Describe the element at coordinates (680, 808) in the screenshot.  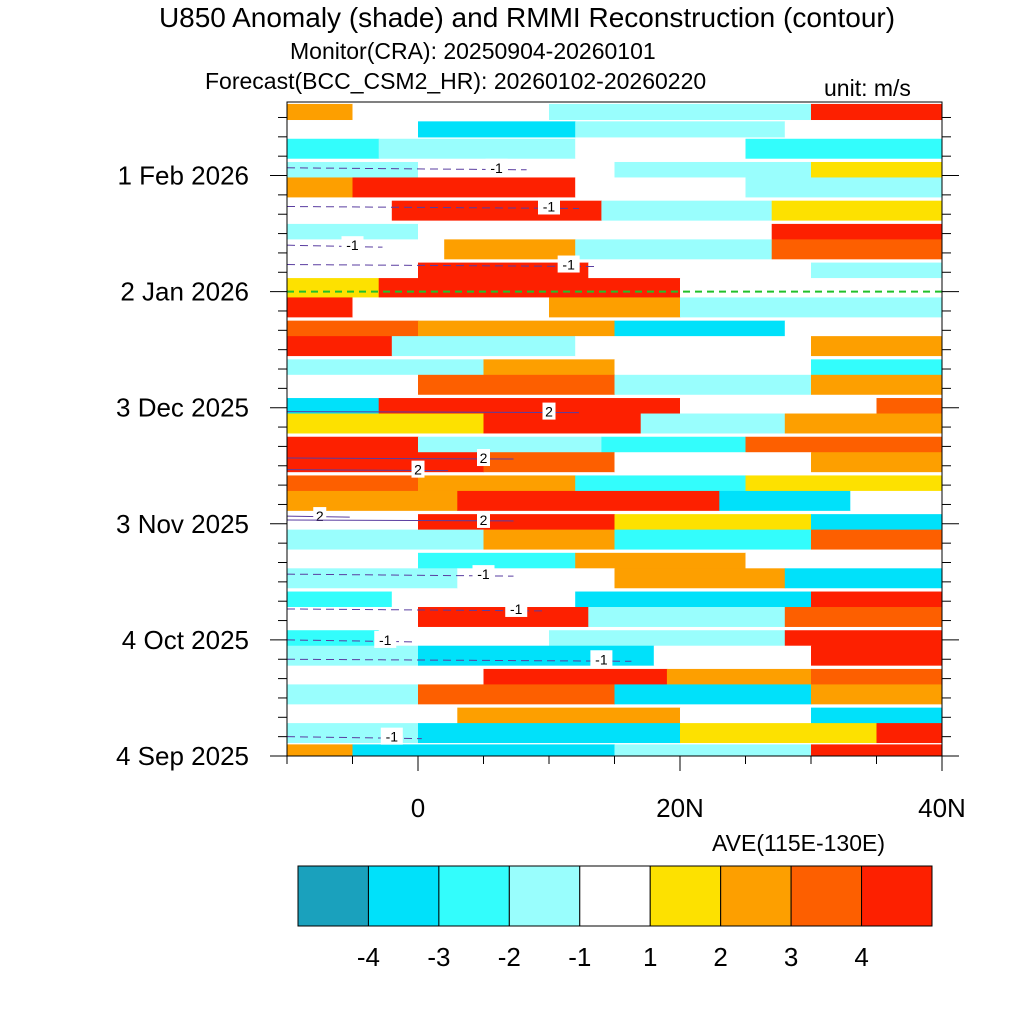
I see `x-tick-label-1: 20N` at that location.